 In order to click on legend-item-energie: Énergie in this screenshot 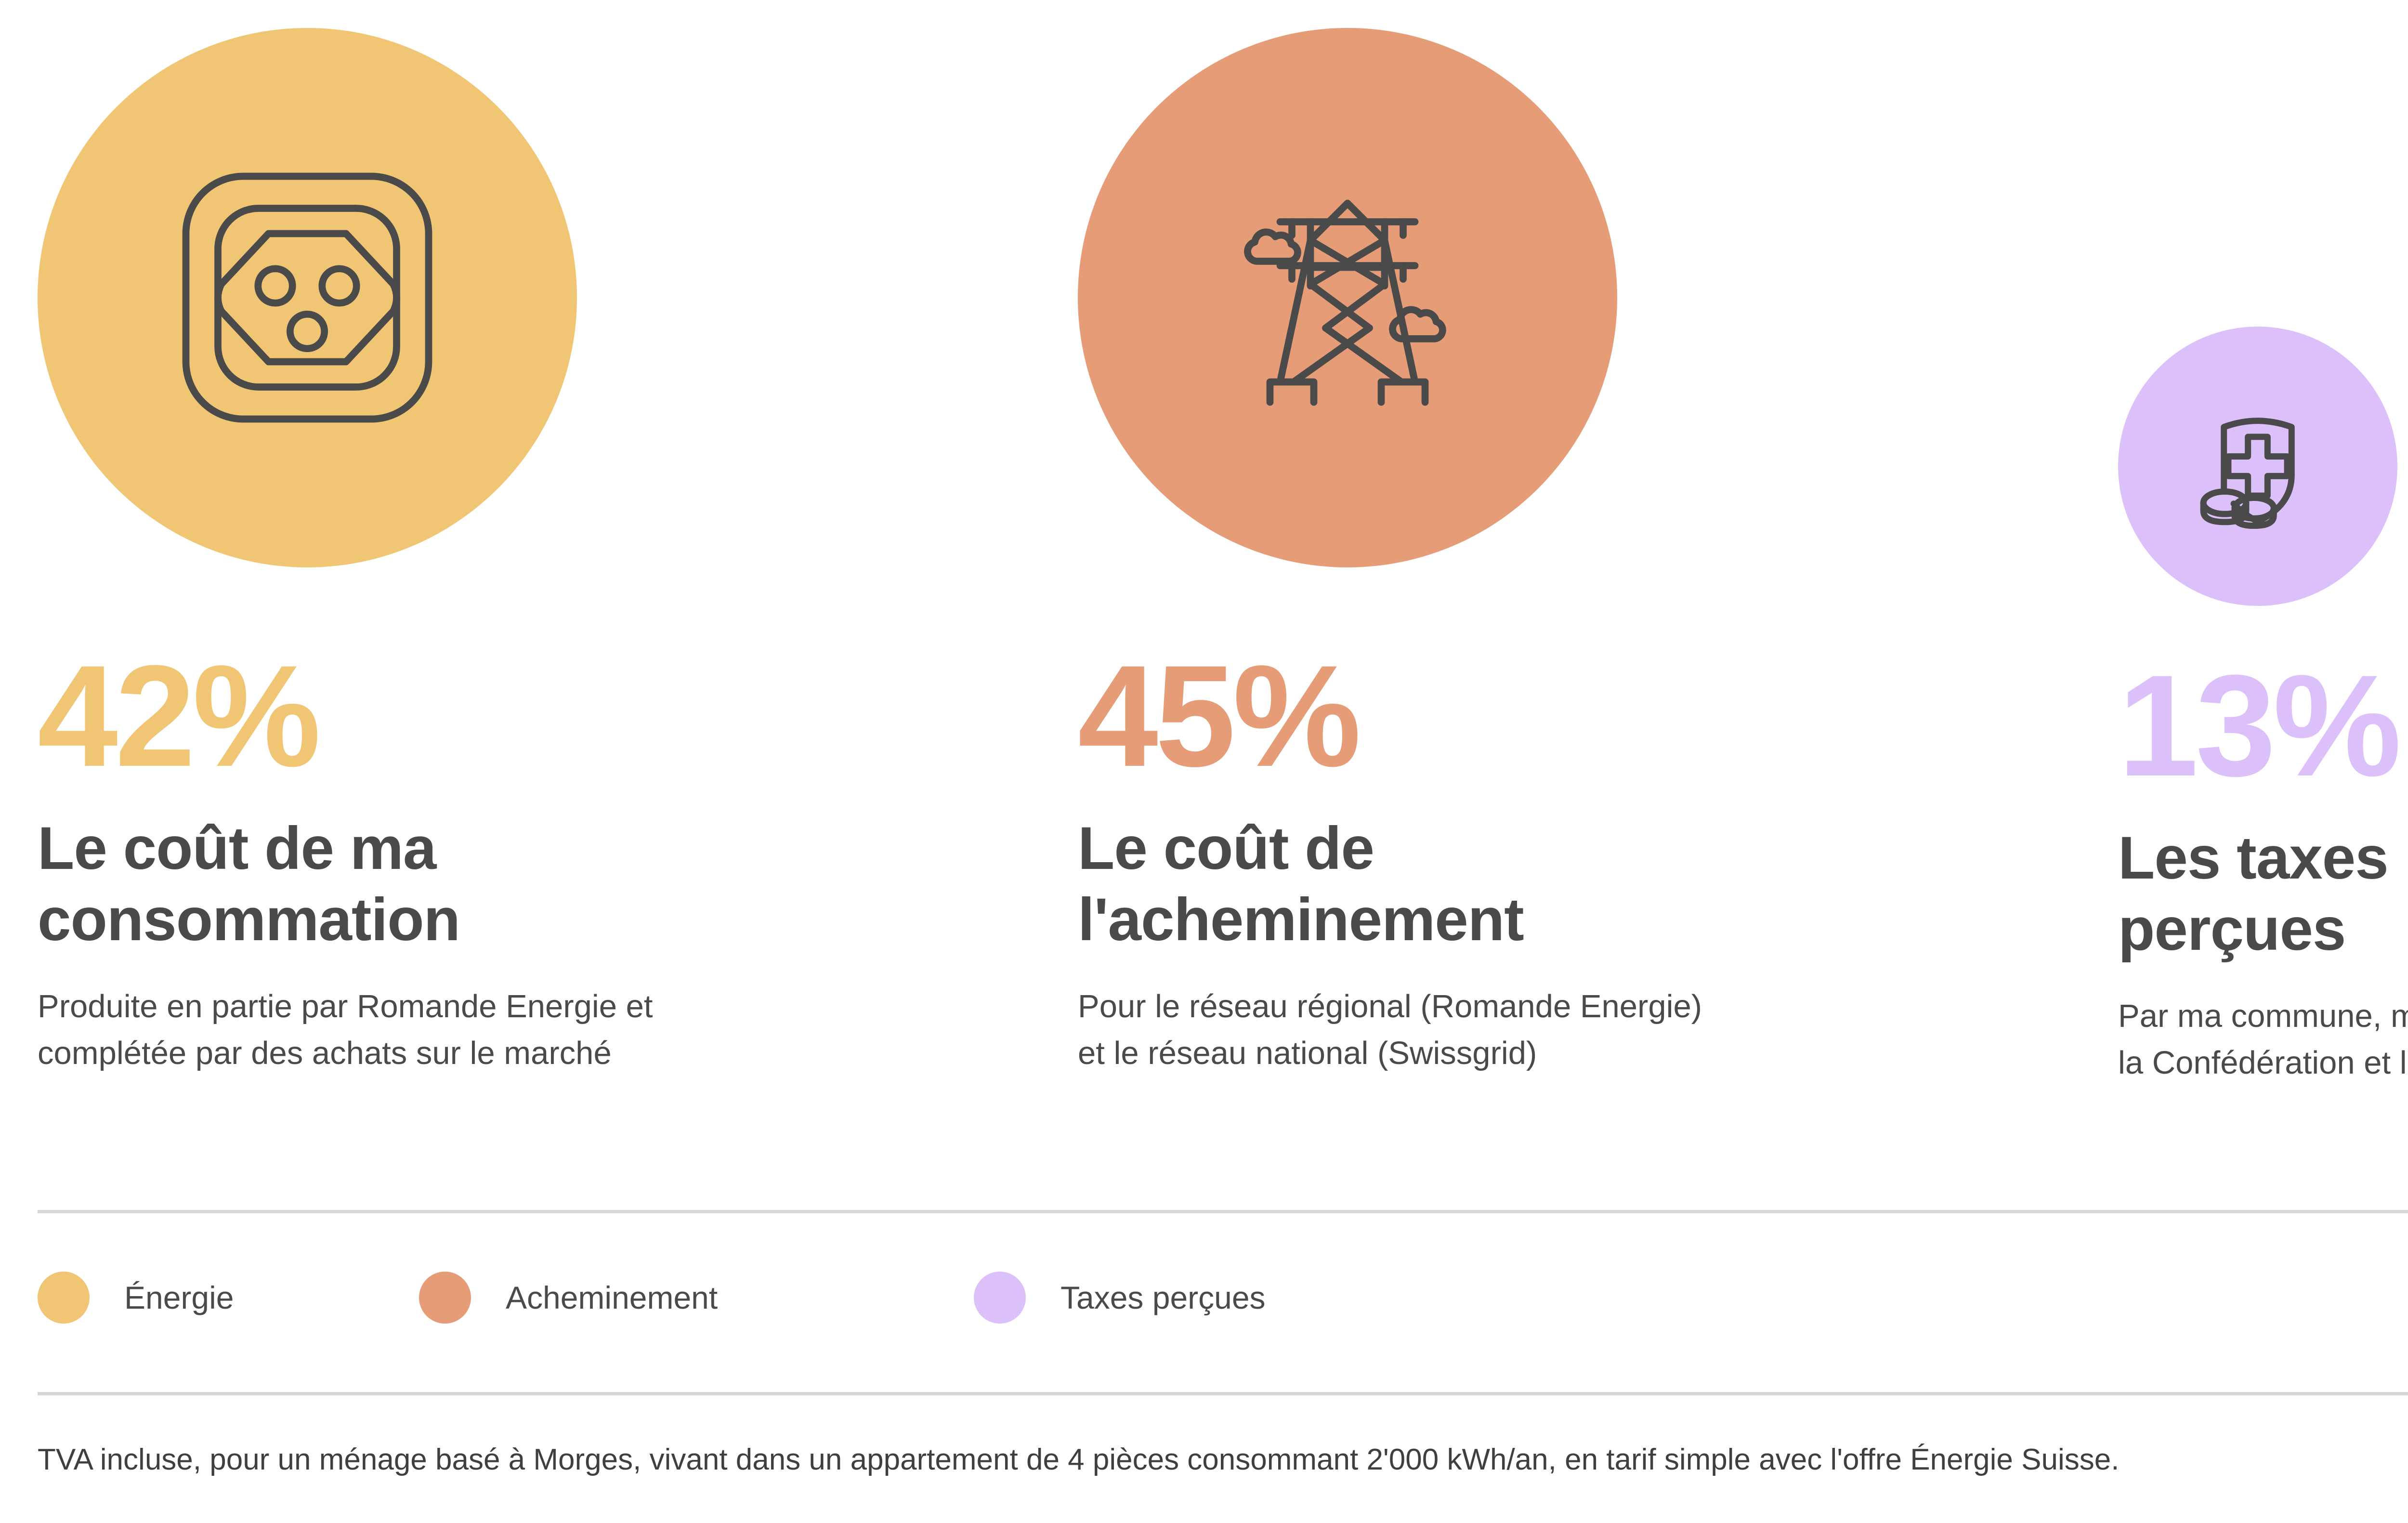, I will do `click(192, 1298)`.